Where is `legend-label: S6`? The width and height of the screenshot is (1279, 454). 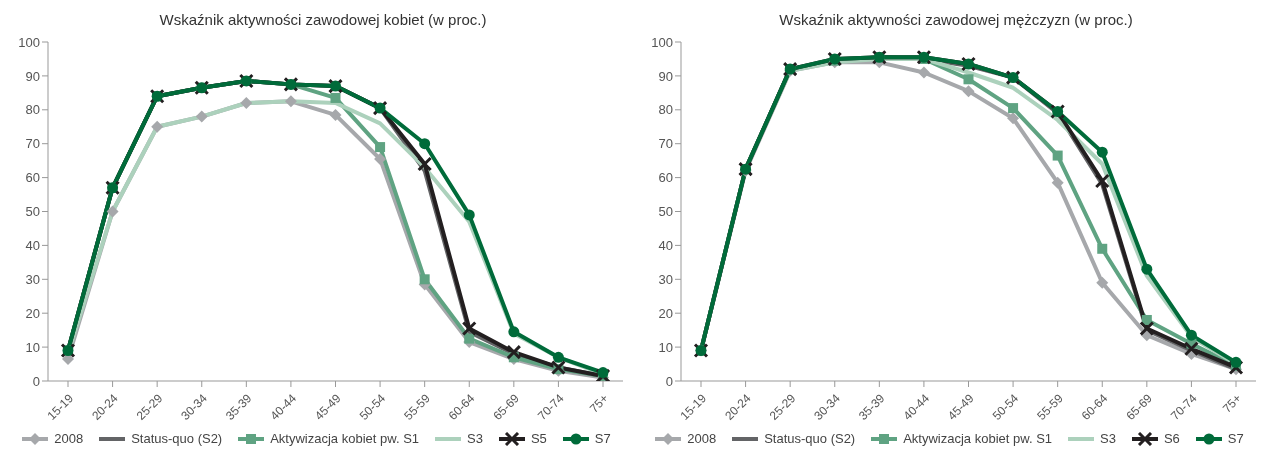 legend-label: S6 is located at coordinates (1171, 438).